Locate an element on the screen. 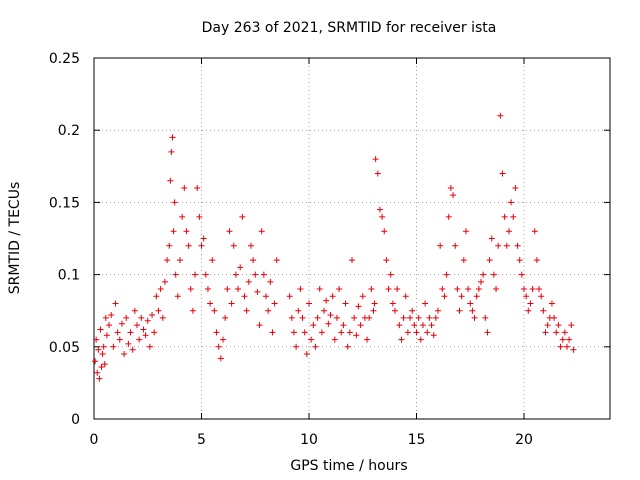  x-tick-label: 15 is located at coordinates (417, 440).